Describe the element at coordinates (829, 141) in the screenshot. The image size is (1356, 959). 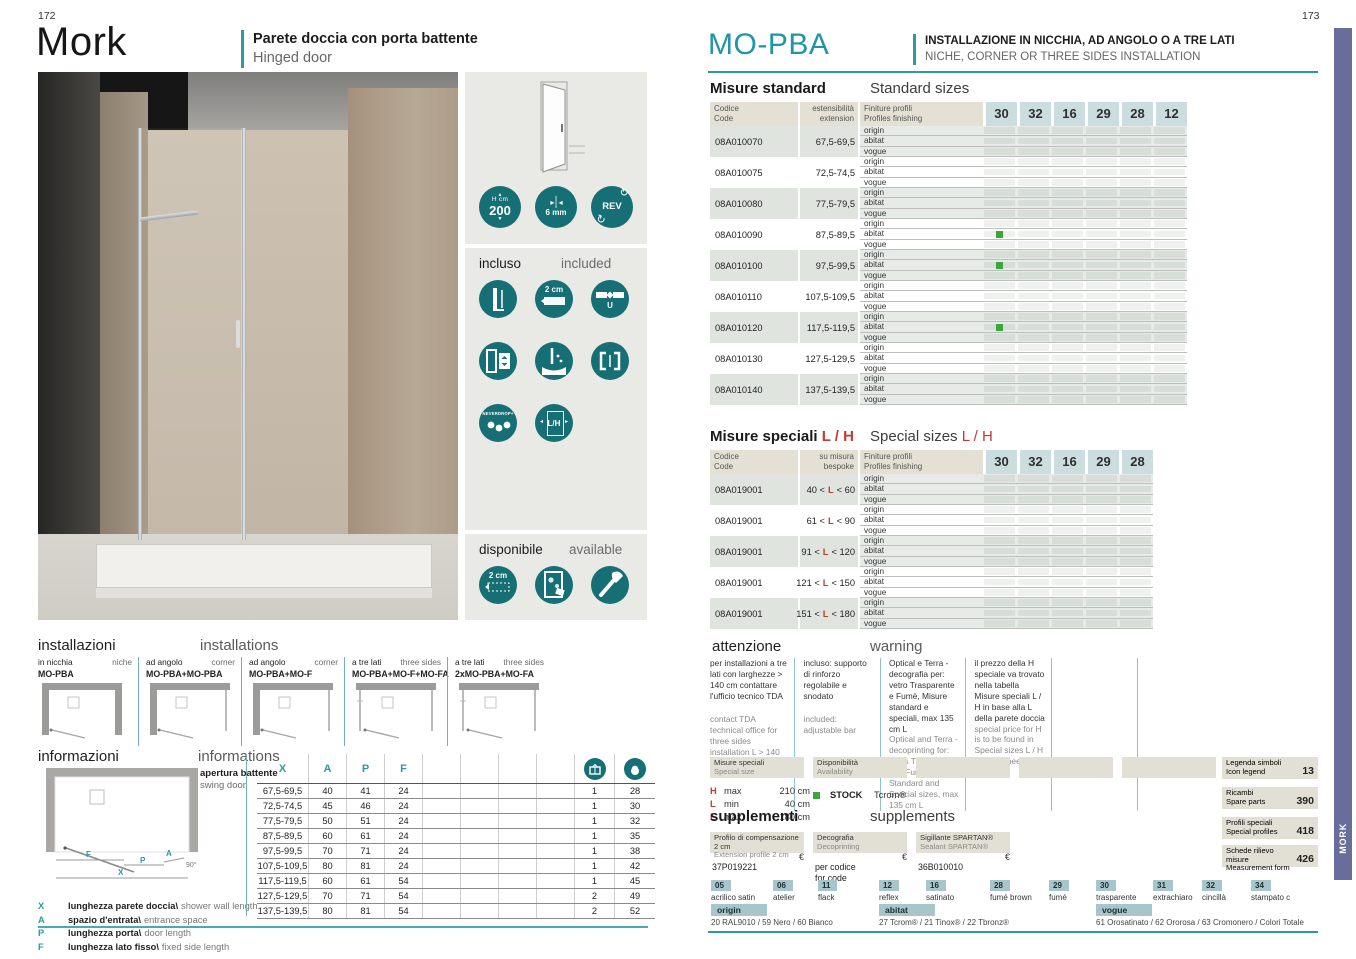
I see `extension-cell: 67,5-69,5` at that location.